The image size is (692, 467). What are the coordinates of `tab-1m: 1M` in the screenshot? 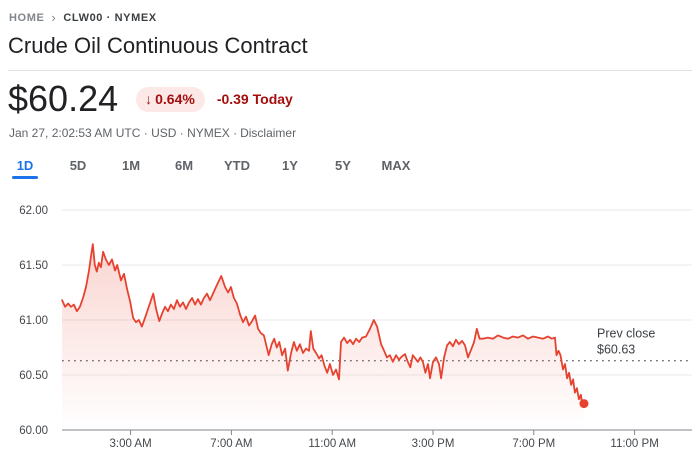 It's located at (131, 165).